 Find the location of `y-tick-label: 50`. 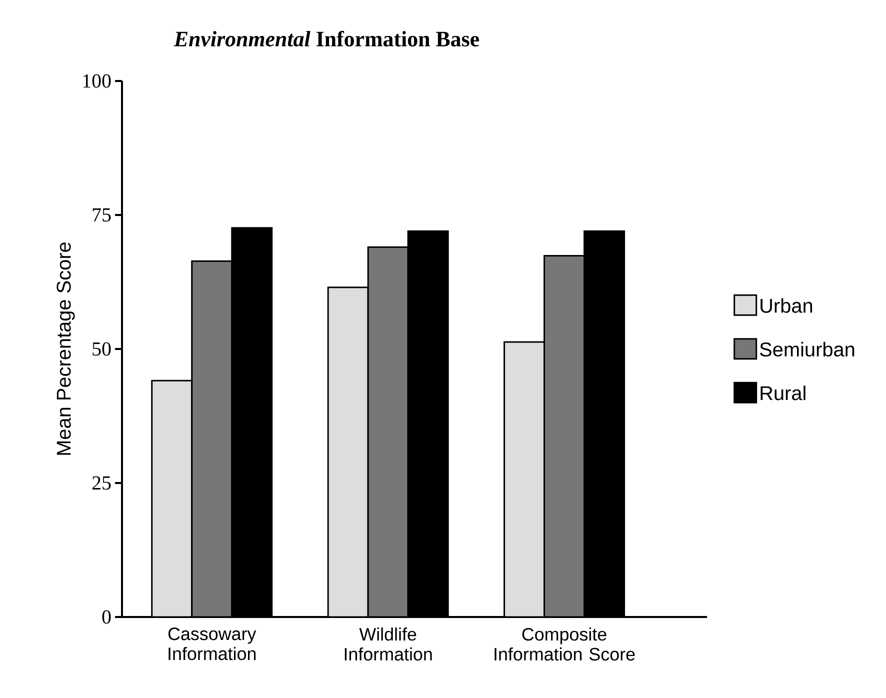

y-tick-label: 50 is located at coordinates (101, 349).